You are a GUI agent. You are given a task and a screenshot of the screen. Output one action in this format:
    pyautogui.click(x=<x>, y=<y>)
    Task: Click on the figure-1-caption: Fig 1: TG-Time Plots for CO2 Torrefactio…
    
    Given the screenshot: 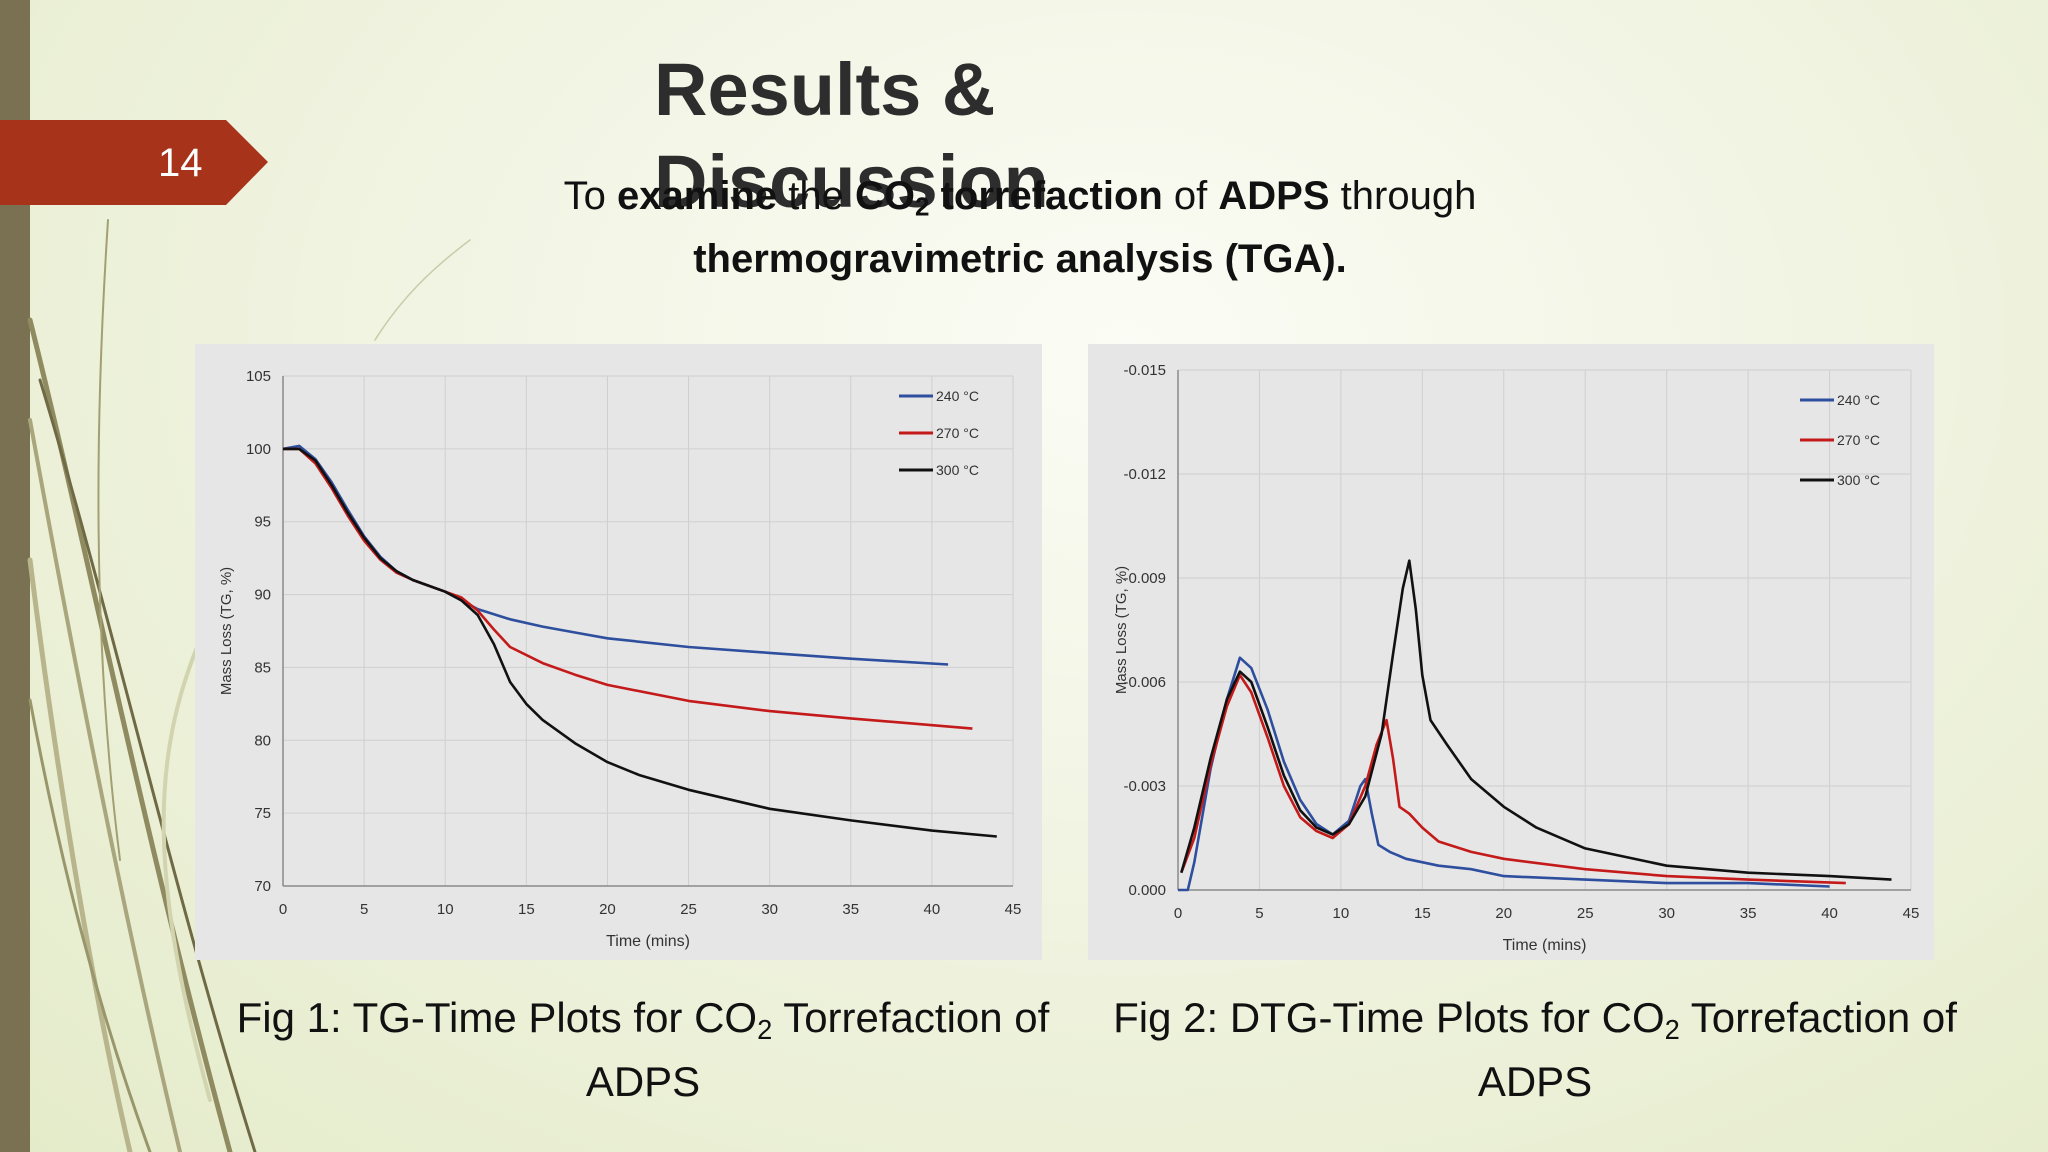 What is the action you would take?
    pyautogui.click(x=643, y=1050)
    